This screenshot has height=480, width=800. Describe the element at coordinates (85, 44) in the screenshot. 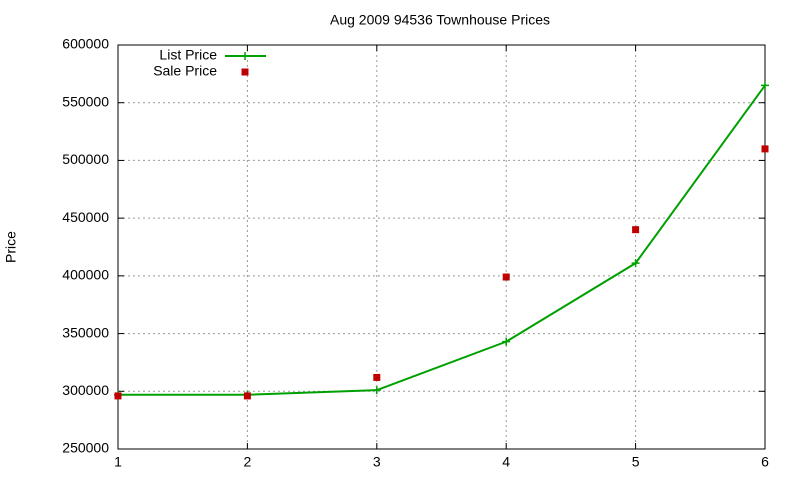

I see `y-tick-label: 600000` at that location.